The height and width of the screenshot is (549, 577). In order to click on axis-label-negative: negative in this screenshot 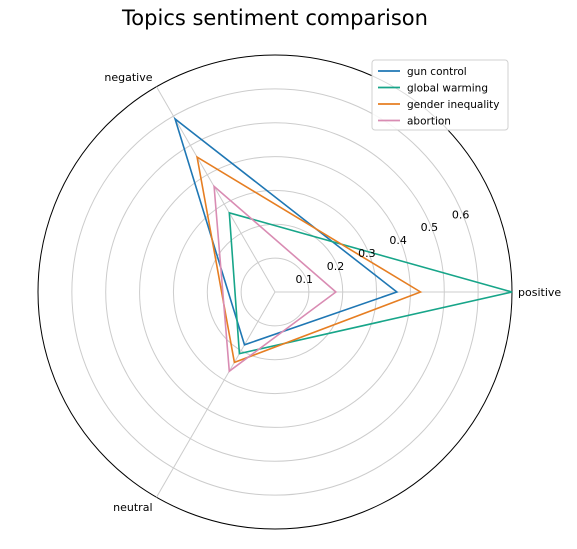, I will do `click(128, 77)`.